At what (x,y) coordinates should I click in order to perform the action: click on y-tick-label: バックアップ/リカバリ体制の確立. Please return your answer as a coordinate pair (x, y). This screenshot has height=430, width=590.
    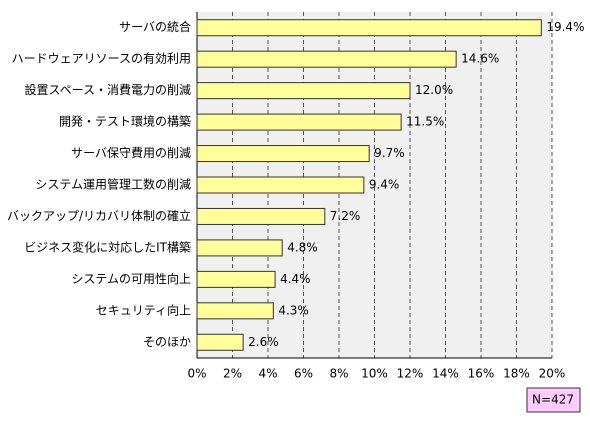
    Looking at the image, I should click on (99, 215).